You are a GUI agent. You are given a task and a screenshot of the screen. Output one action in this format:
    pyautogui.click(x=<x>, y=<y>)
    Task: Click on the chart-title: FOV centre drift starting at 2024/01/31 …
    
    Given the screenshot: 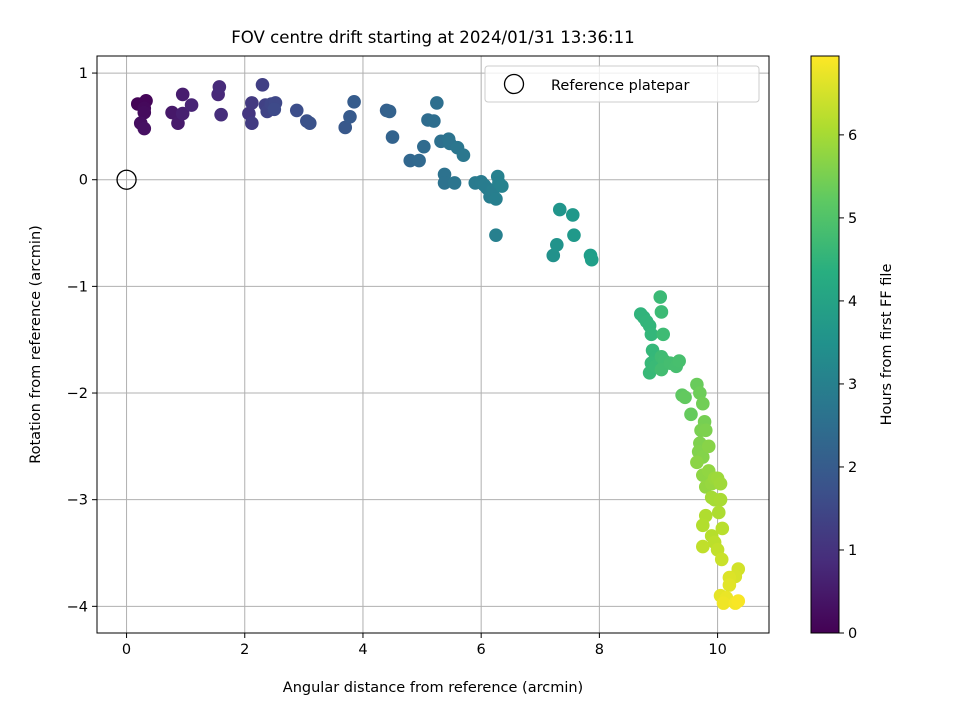 What is the action you would take?
    pyautogui.click(x=433, y=37)
    